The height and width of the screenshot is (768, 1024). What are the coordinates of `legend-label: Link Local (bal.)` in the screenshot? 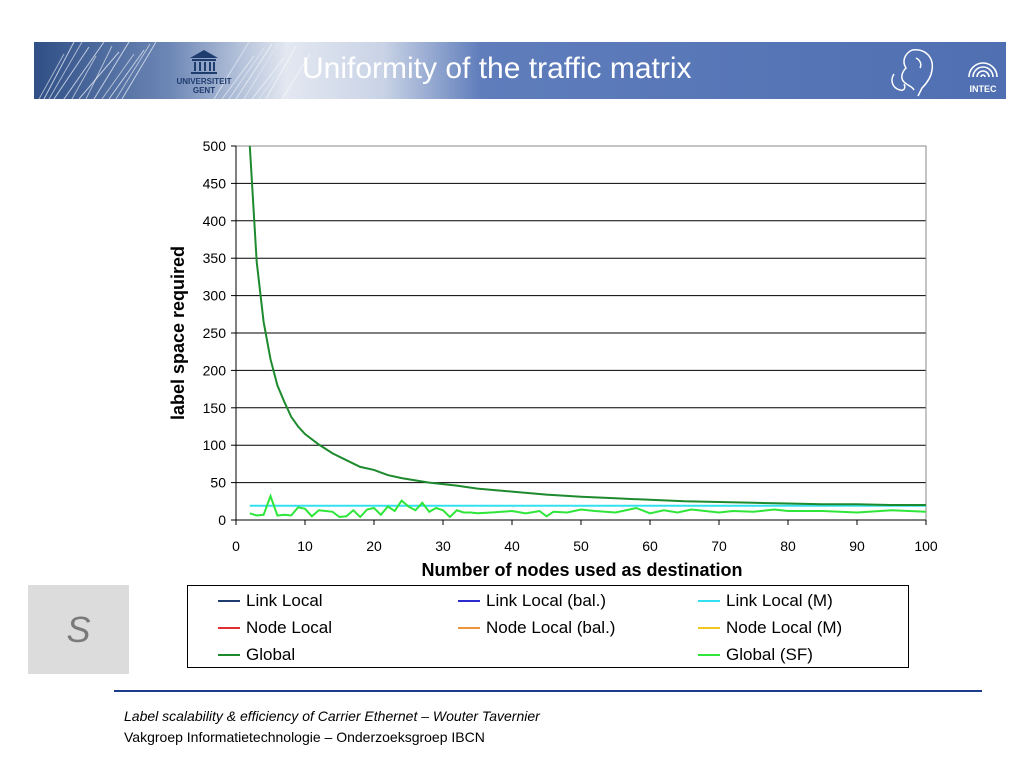 It's located at (546, 600).